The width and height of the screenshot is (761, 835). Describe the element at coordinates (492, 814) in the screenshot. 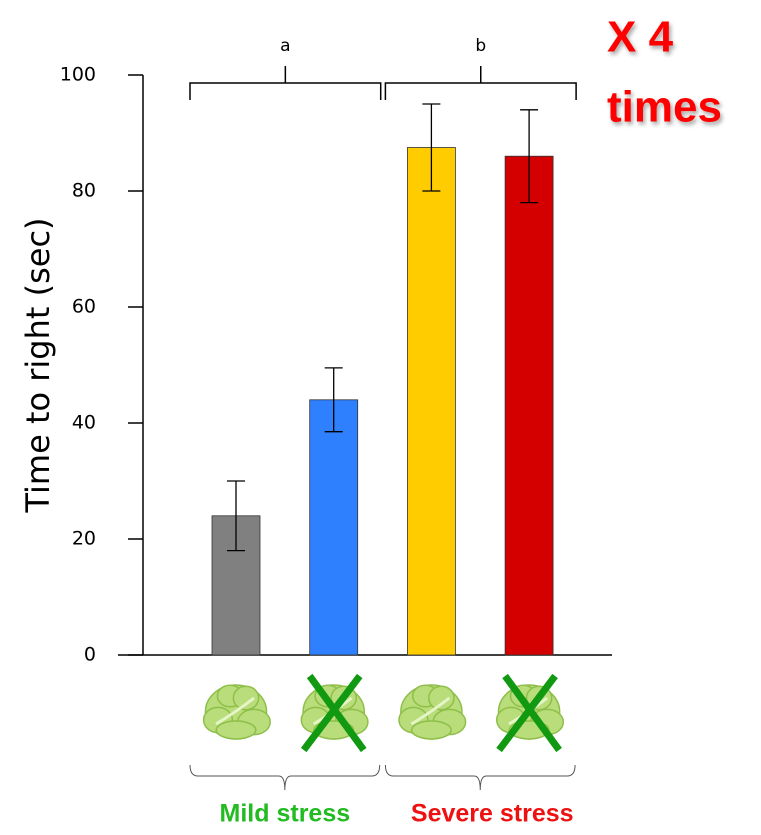

I see `group-label: Severe stress` at that location.